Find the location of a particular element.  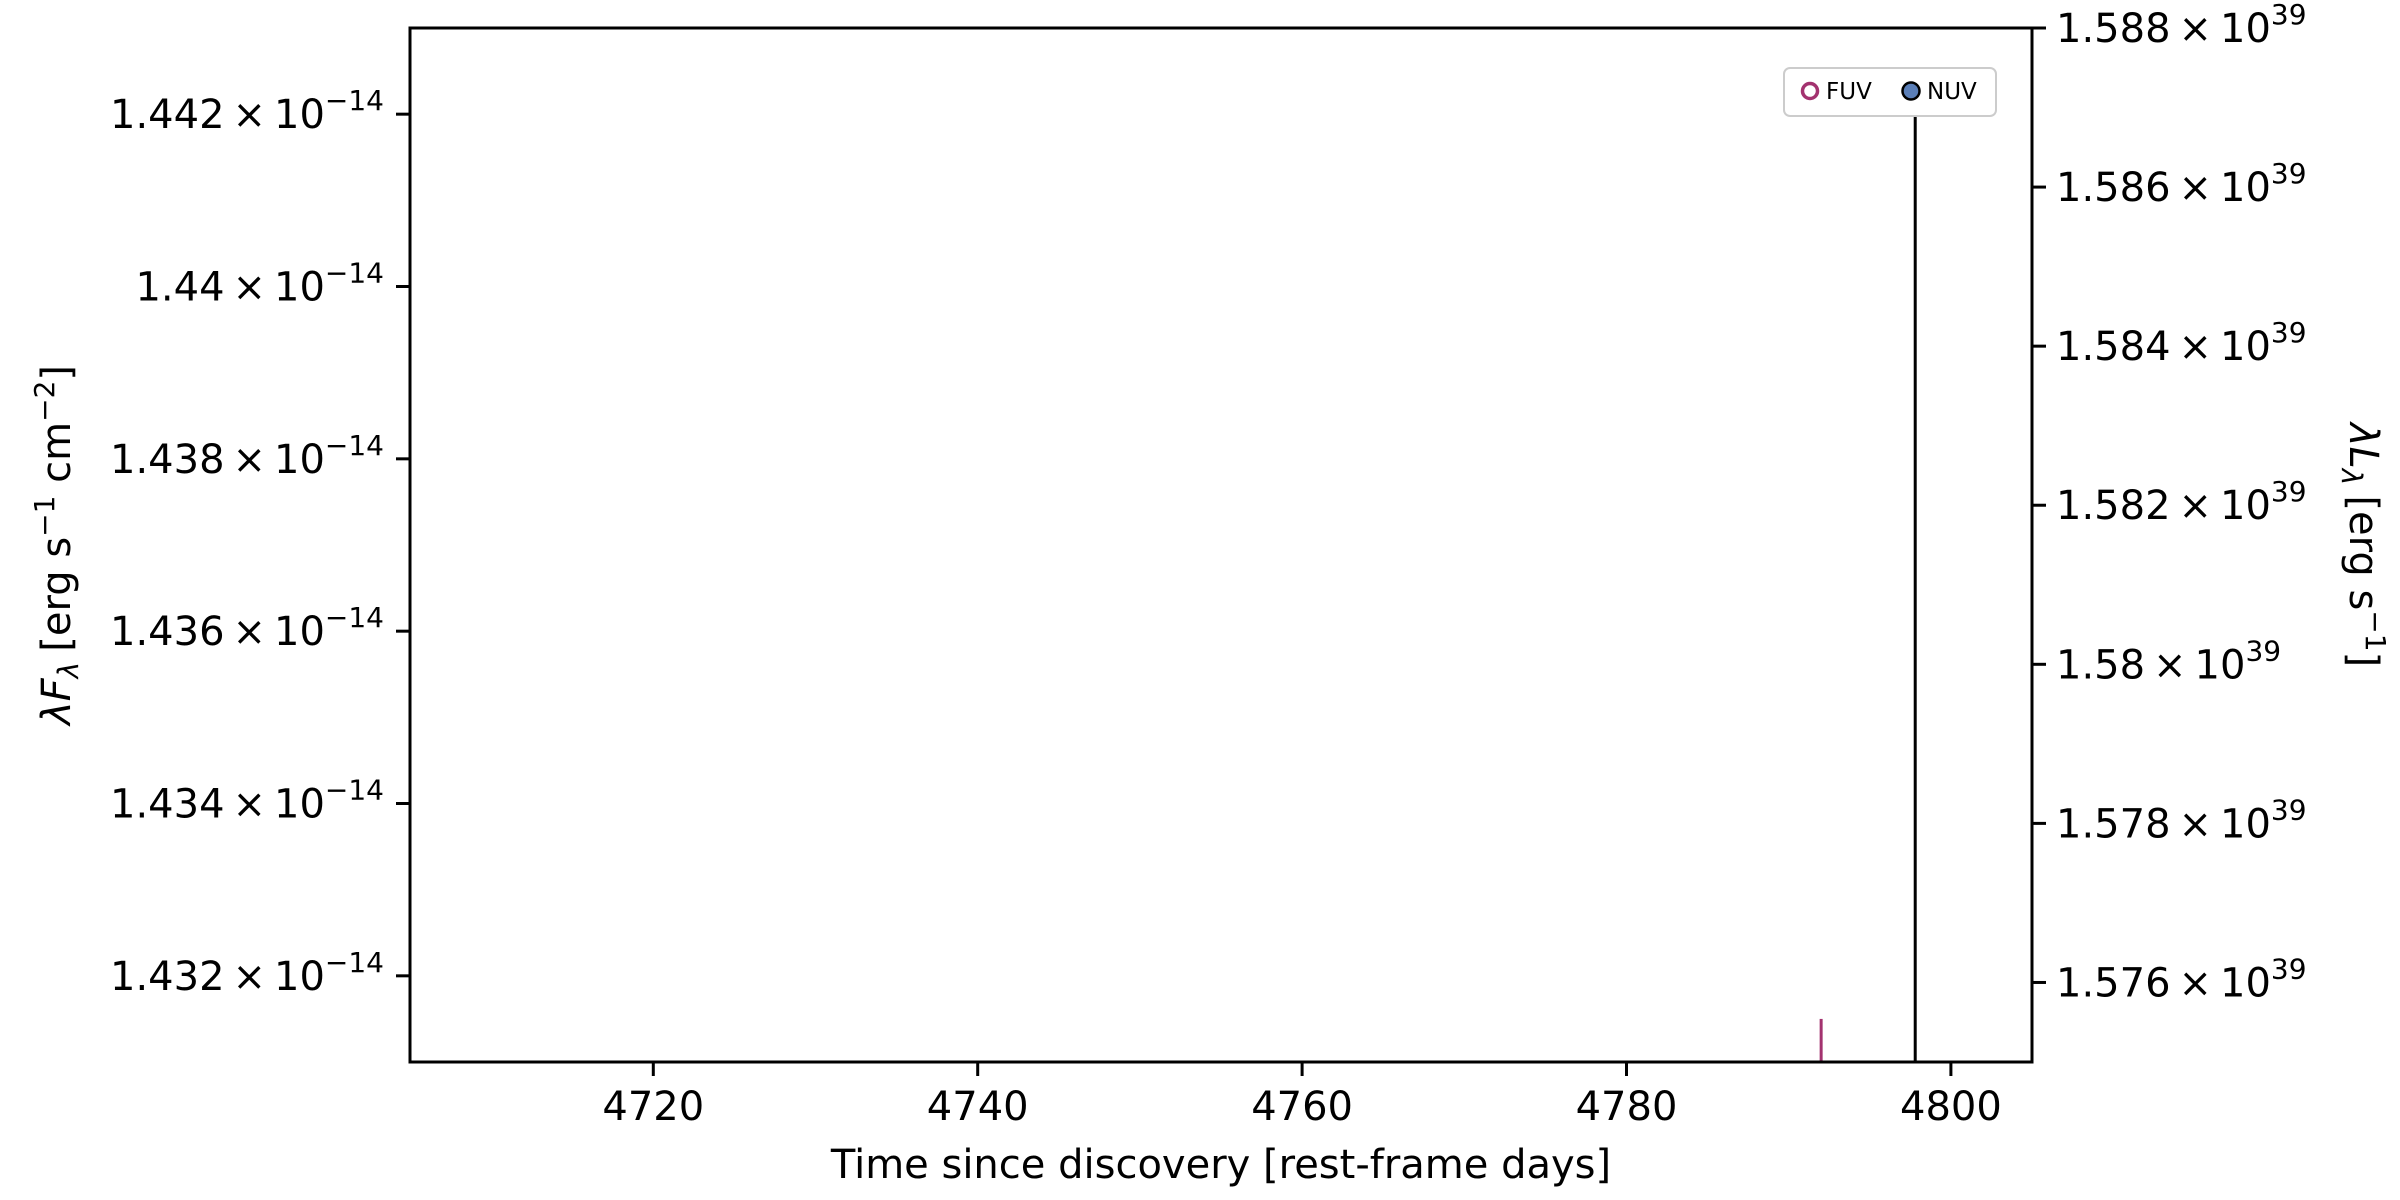

y-right-label-prefix: λL is located at coordinates (2363, 445).